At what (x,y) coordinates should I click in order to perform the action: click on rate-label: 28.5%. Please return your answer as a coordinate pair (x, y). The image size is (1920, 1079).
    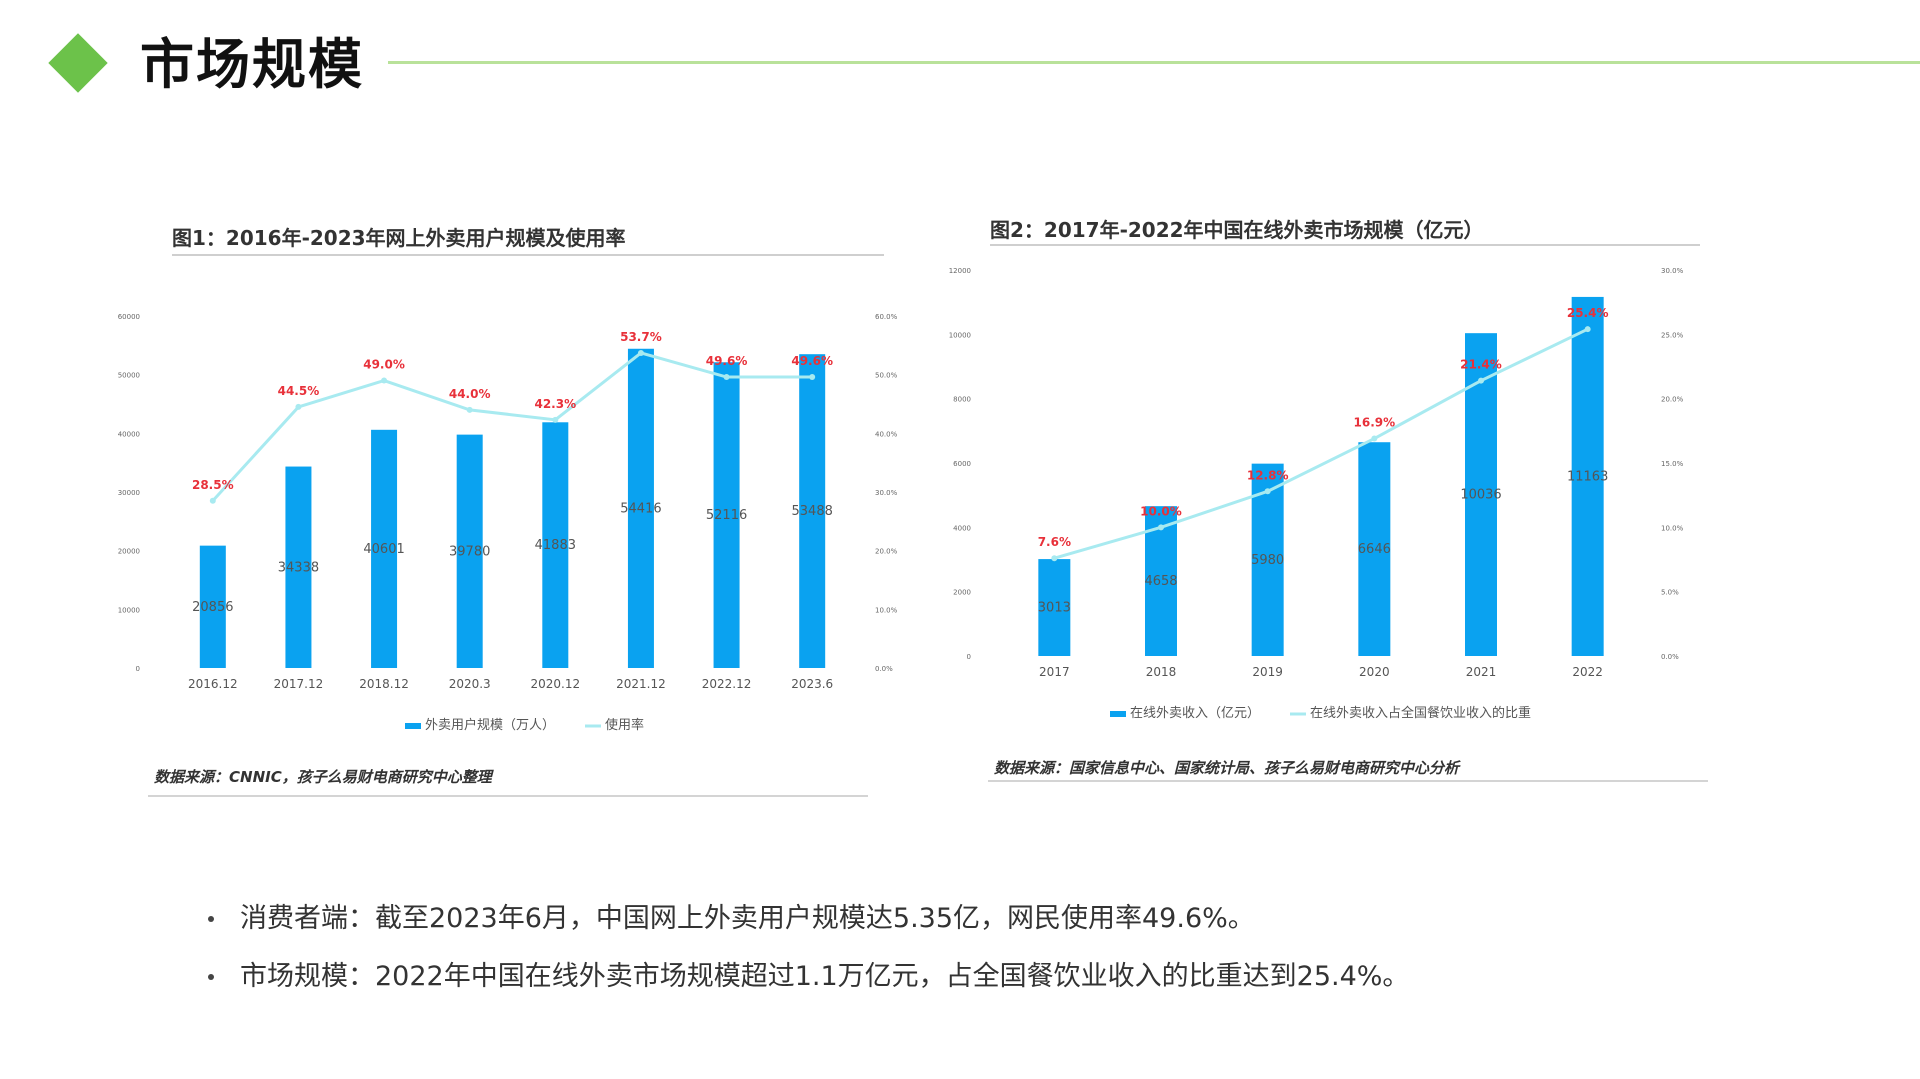
    Looking at the image, I should click on (213, 485).